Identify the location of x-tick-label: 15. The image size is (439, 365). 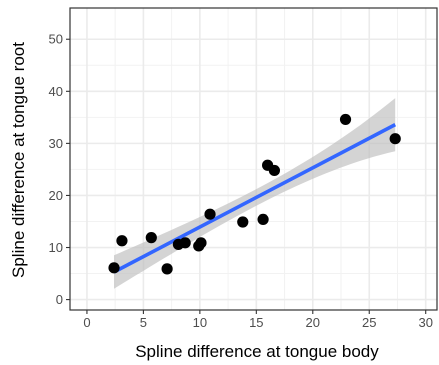
(256, 322).